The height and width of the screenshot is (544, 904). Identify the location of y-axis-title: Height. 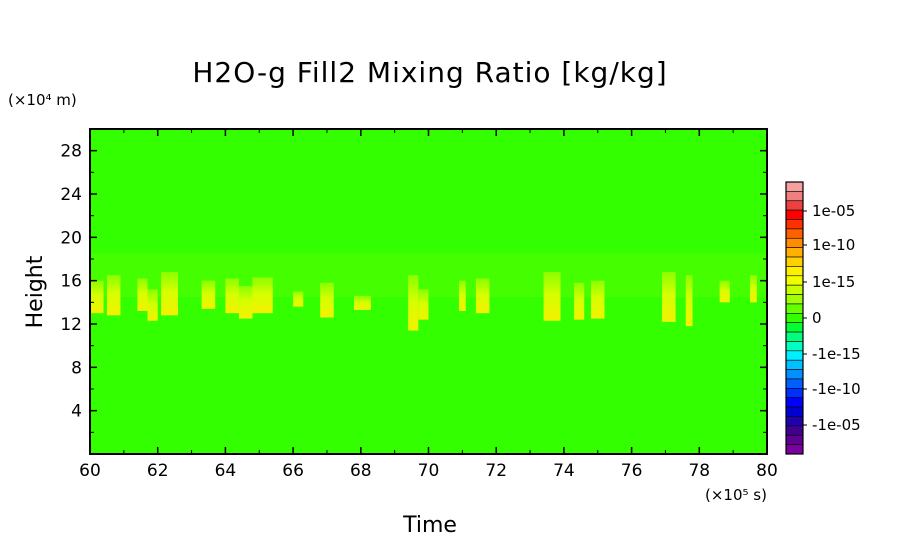
(35, 291).